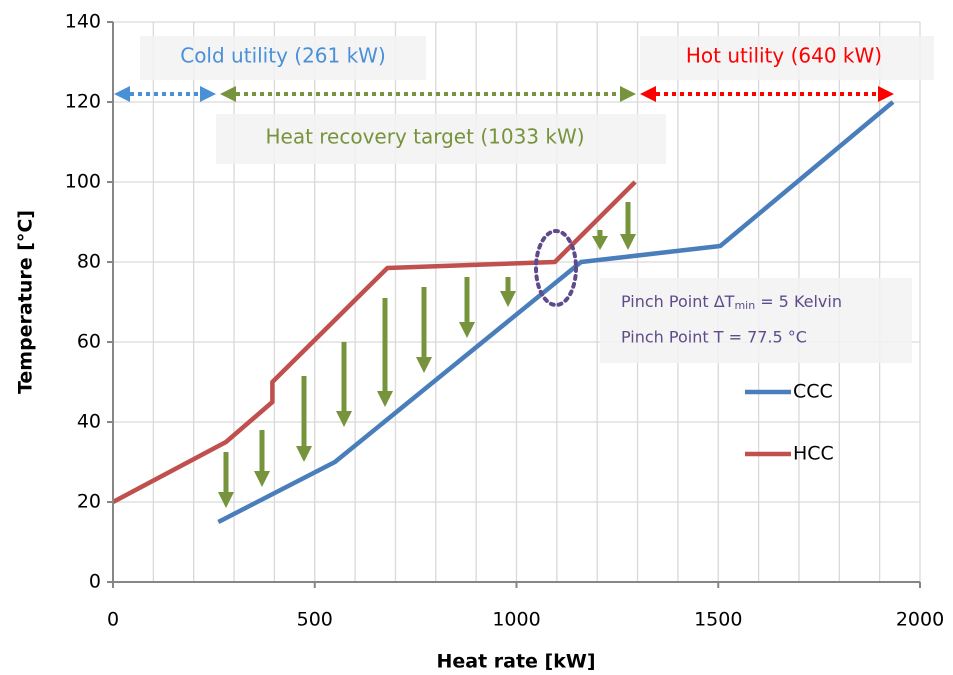 The width and height of the screenshot is (953, 675). Describe the element at coordinates (315, 620) in the screenshot. I see `x-tick-label: 500` at that location.